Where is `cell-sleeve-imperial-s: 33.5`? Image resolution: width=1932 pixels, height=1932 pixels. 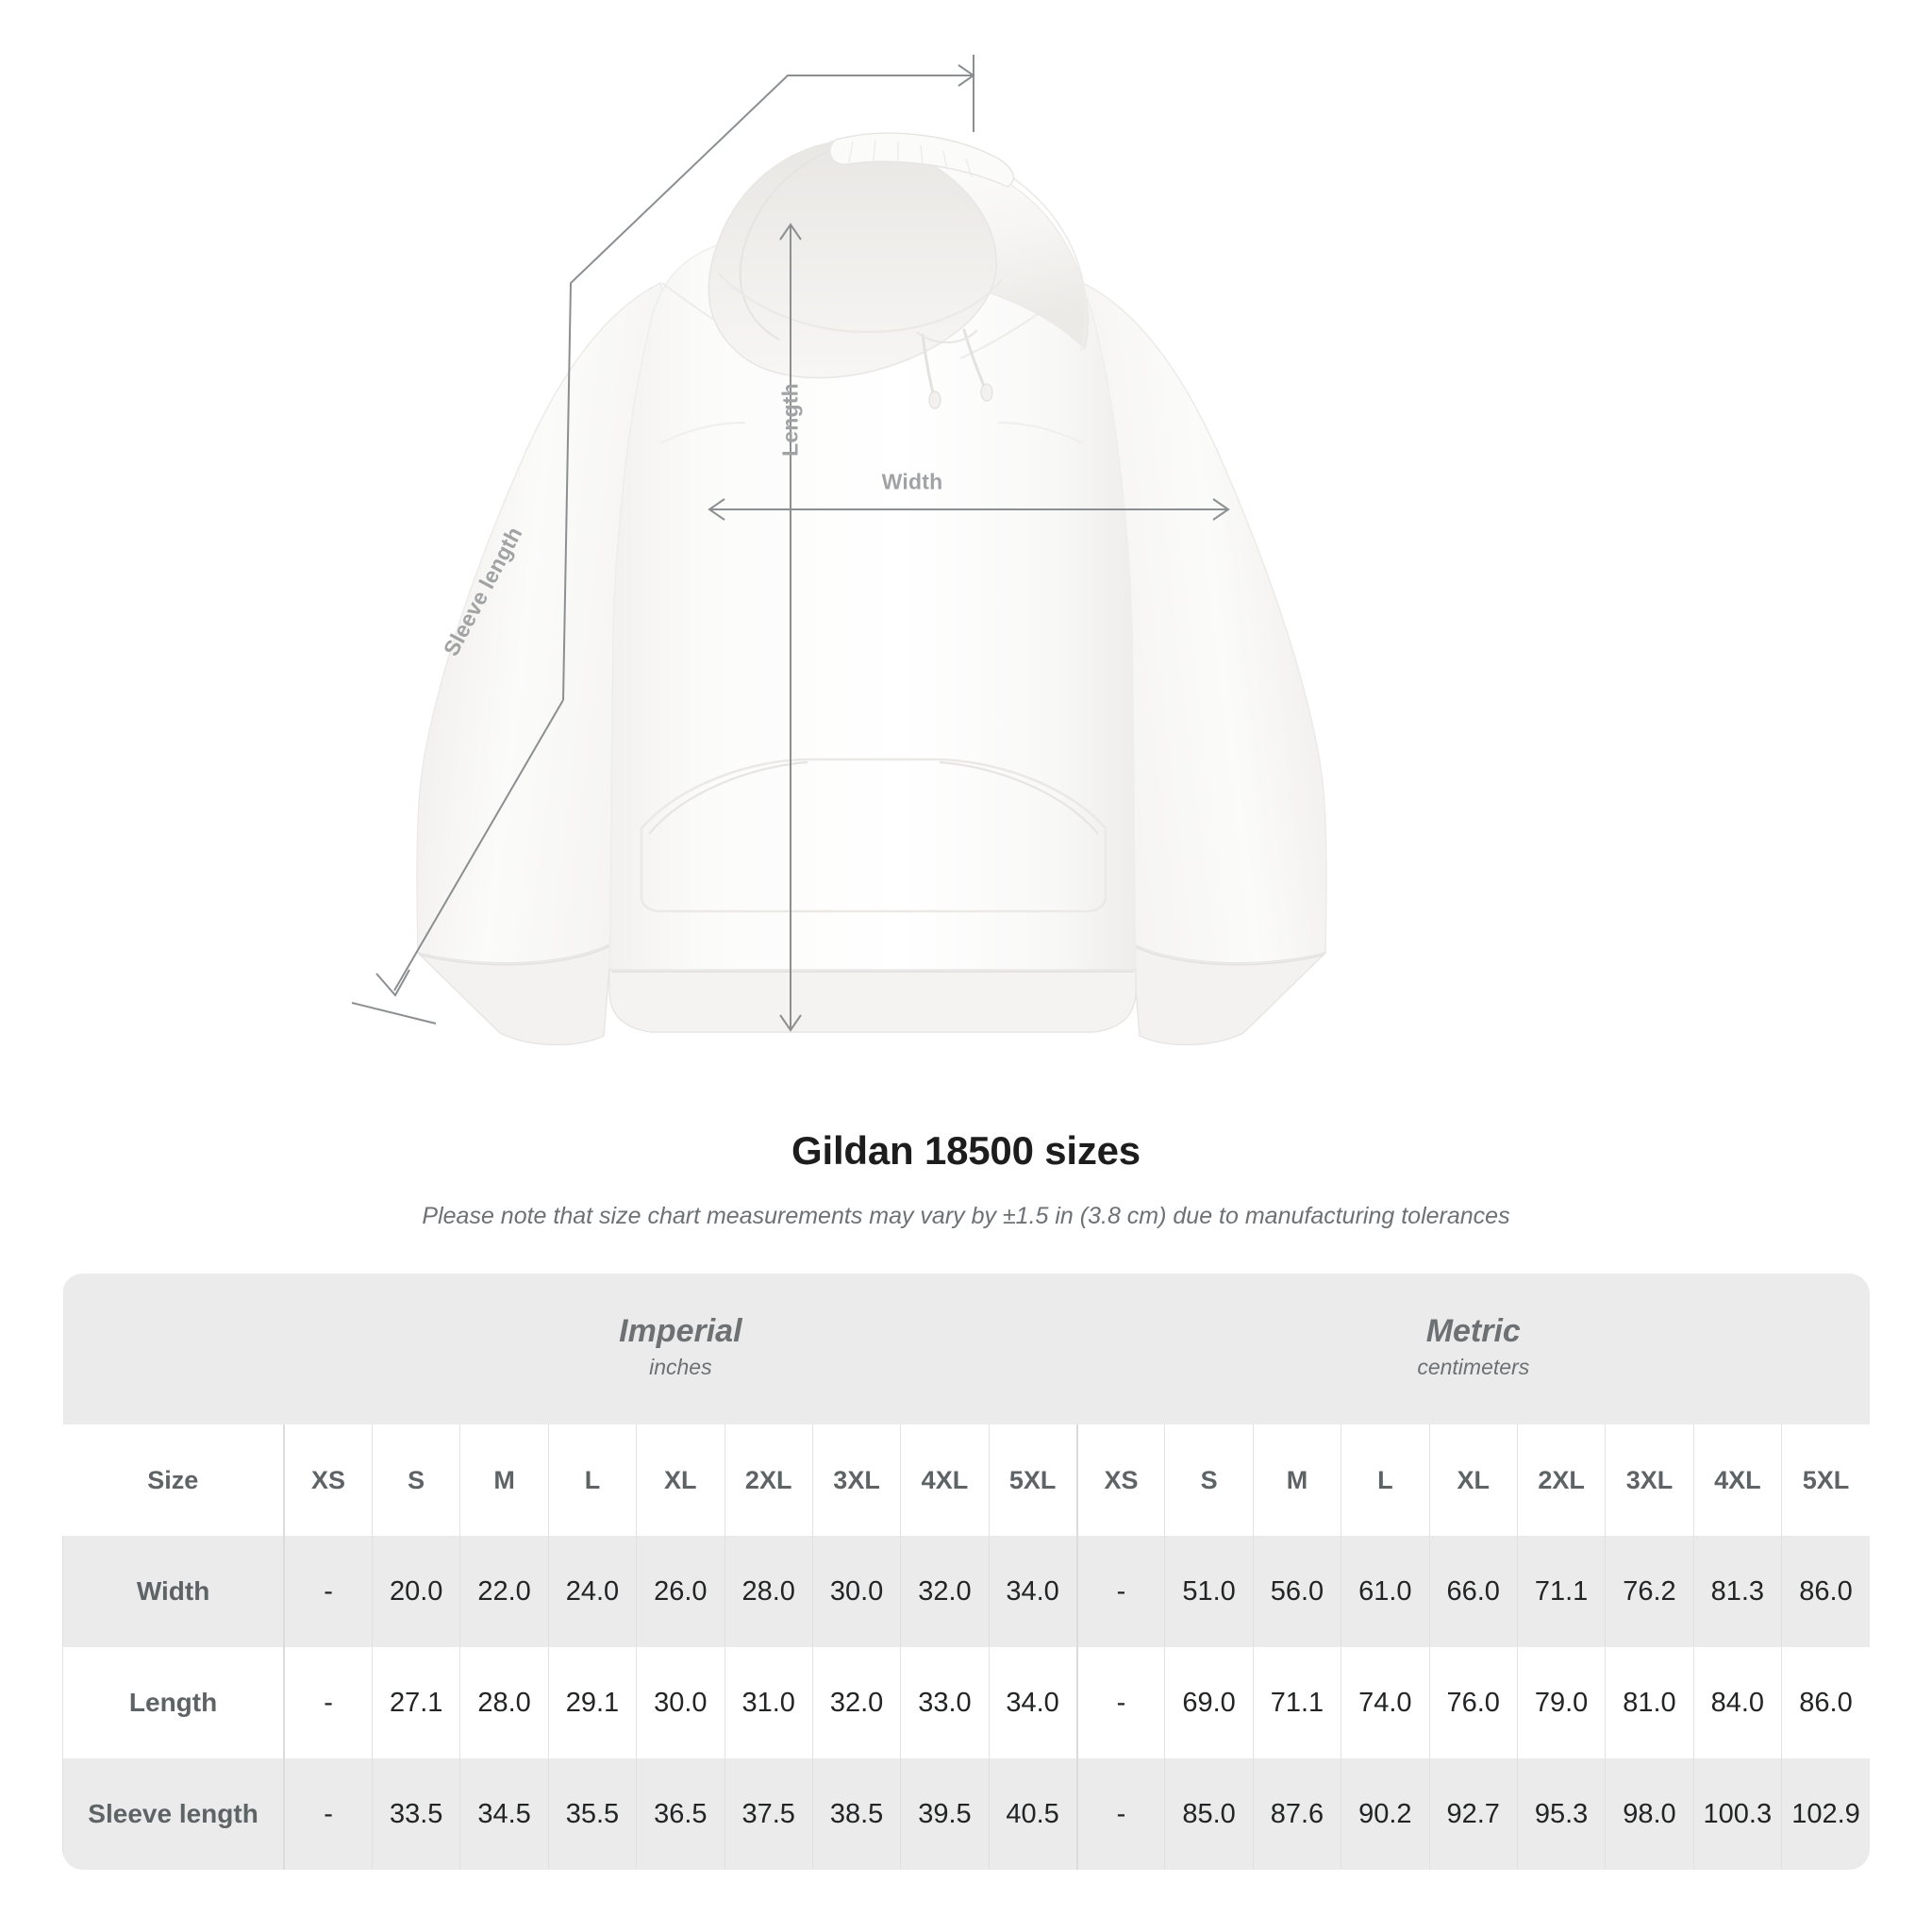 cell-sleeve-imperial-s: 33.5 is located at coordinates (415, 1814).